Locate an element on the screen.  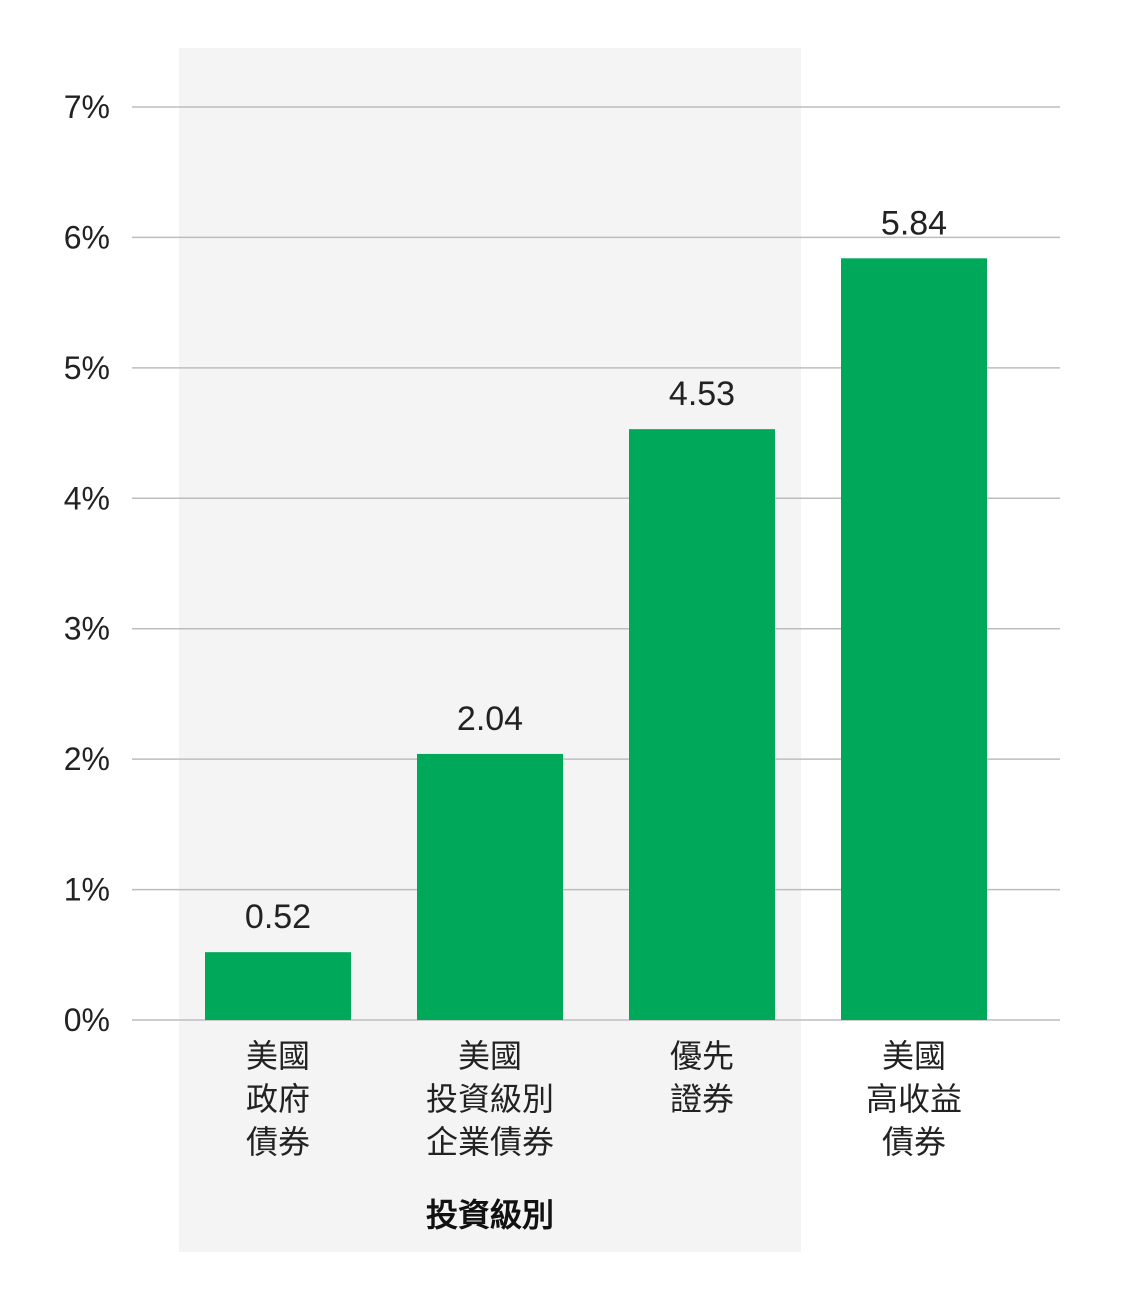
y-tick-label: 2% is located at coordinates (87, 759).